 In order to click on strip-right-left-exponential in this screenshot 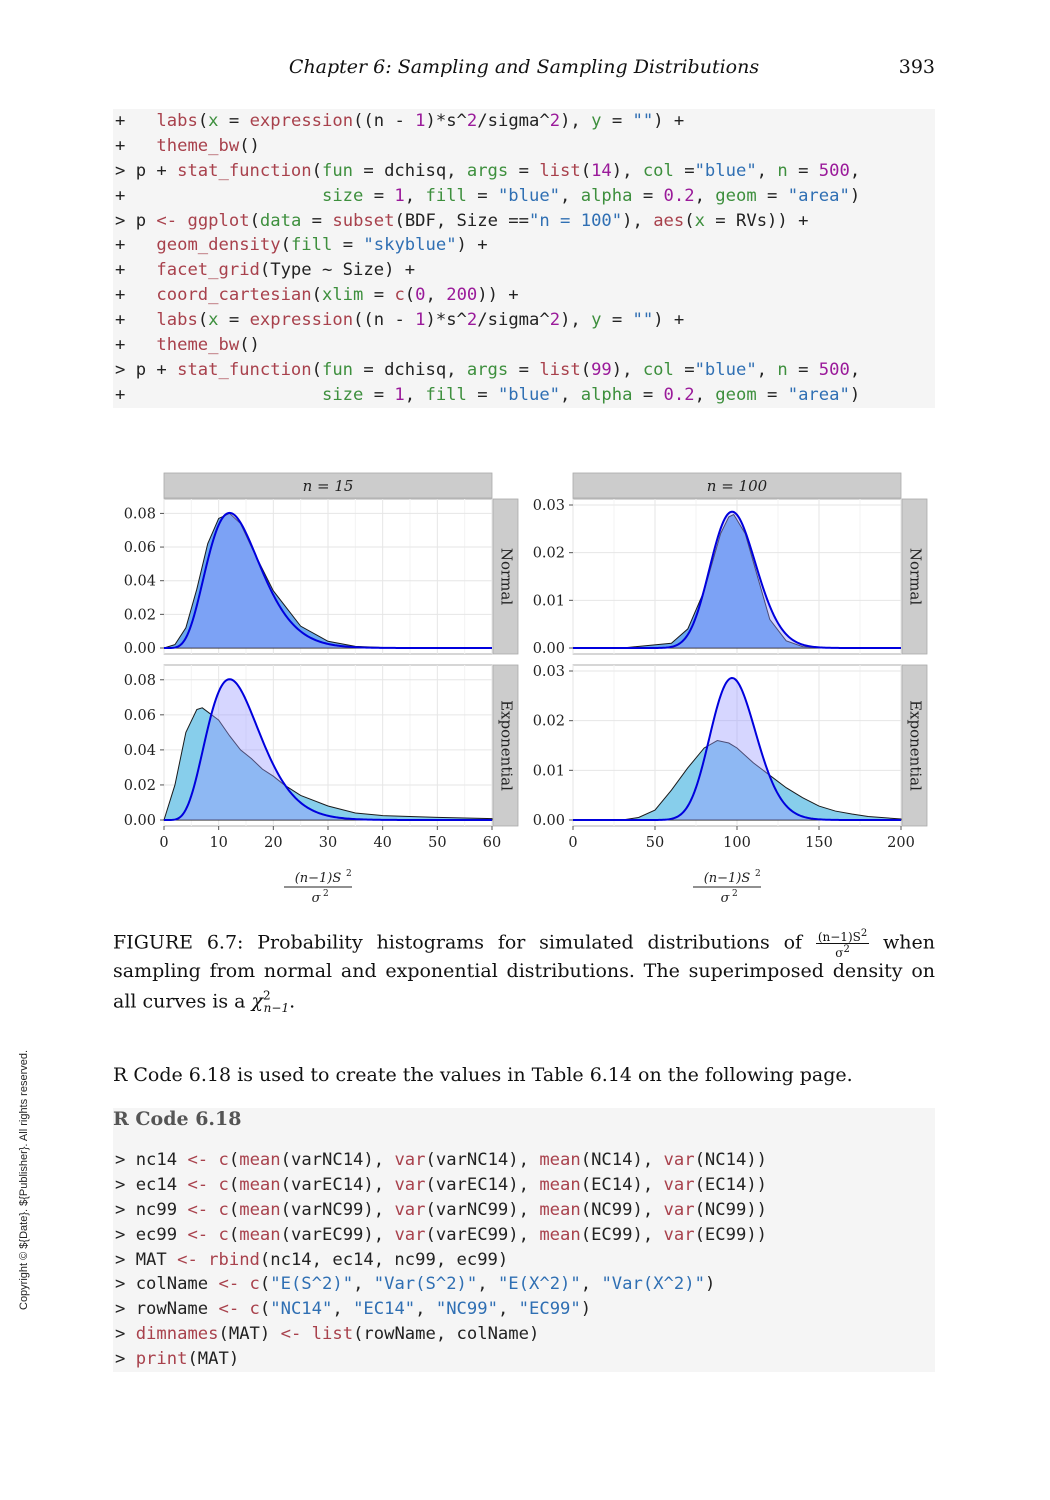, I will do `click(505, 745)`.